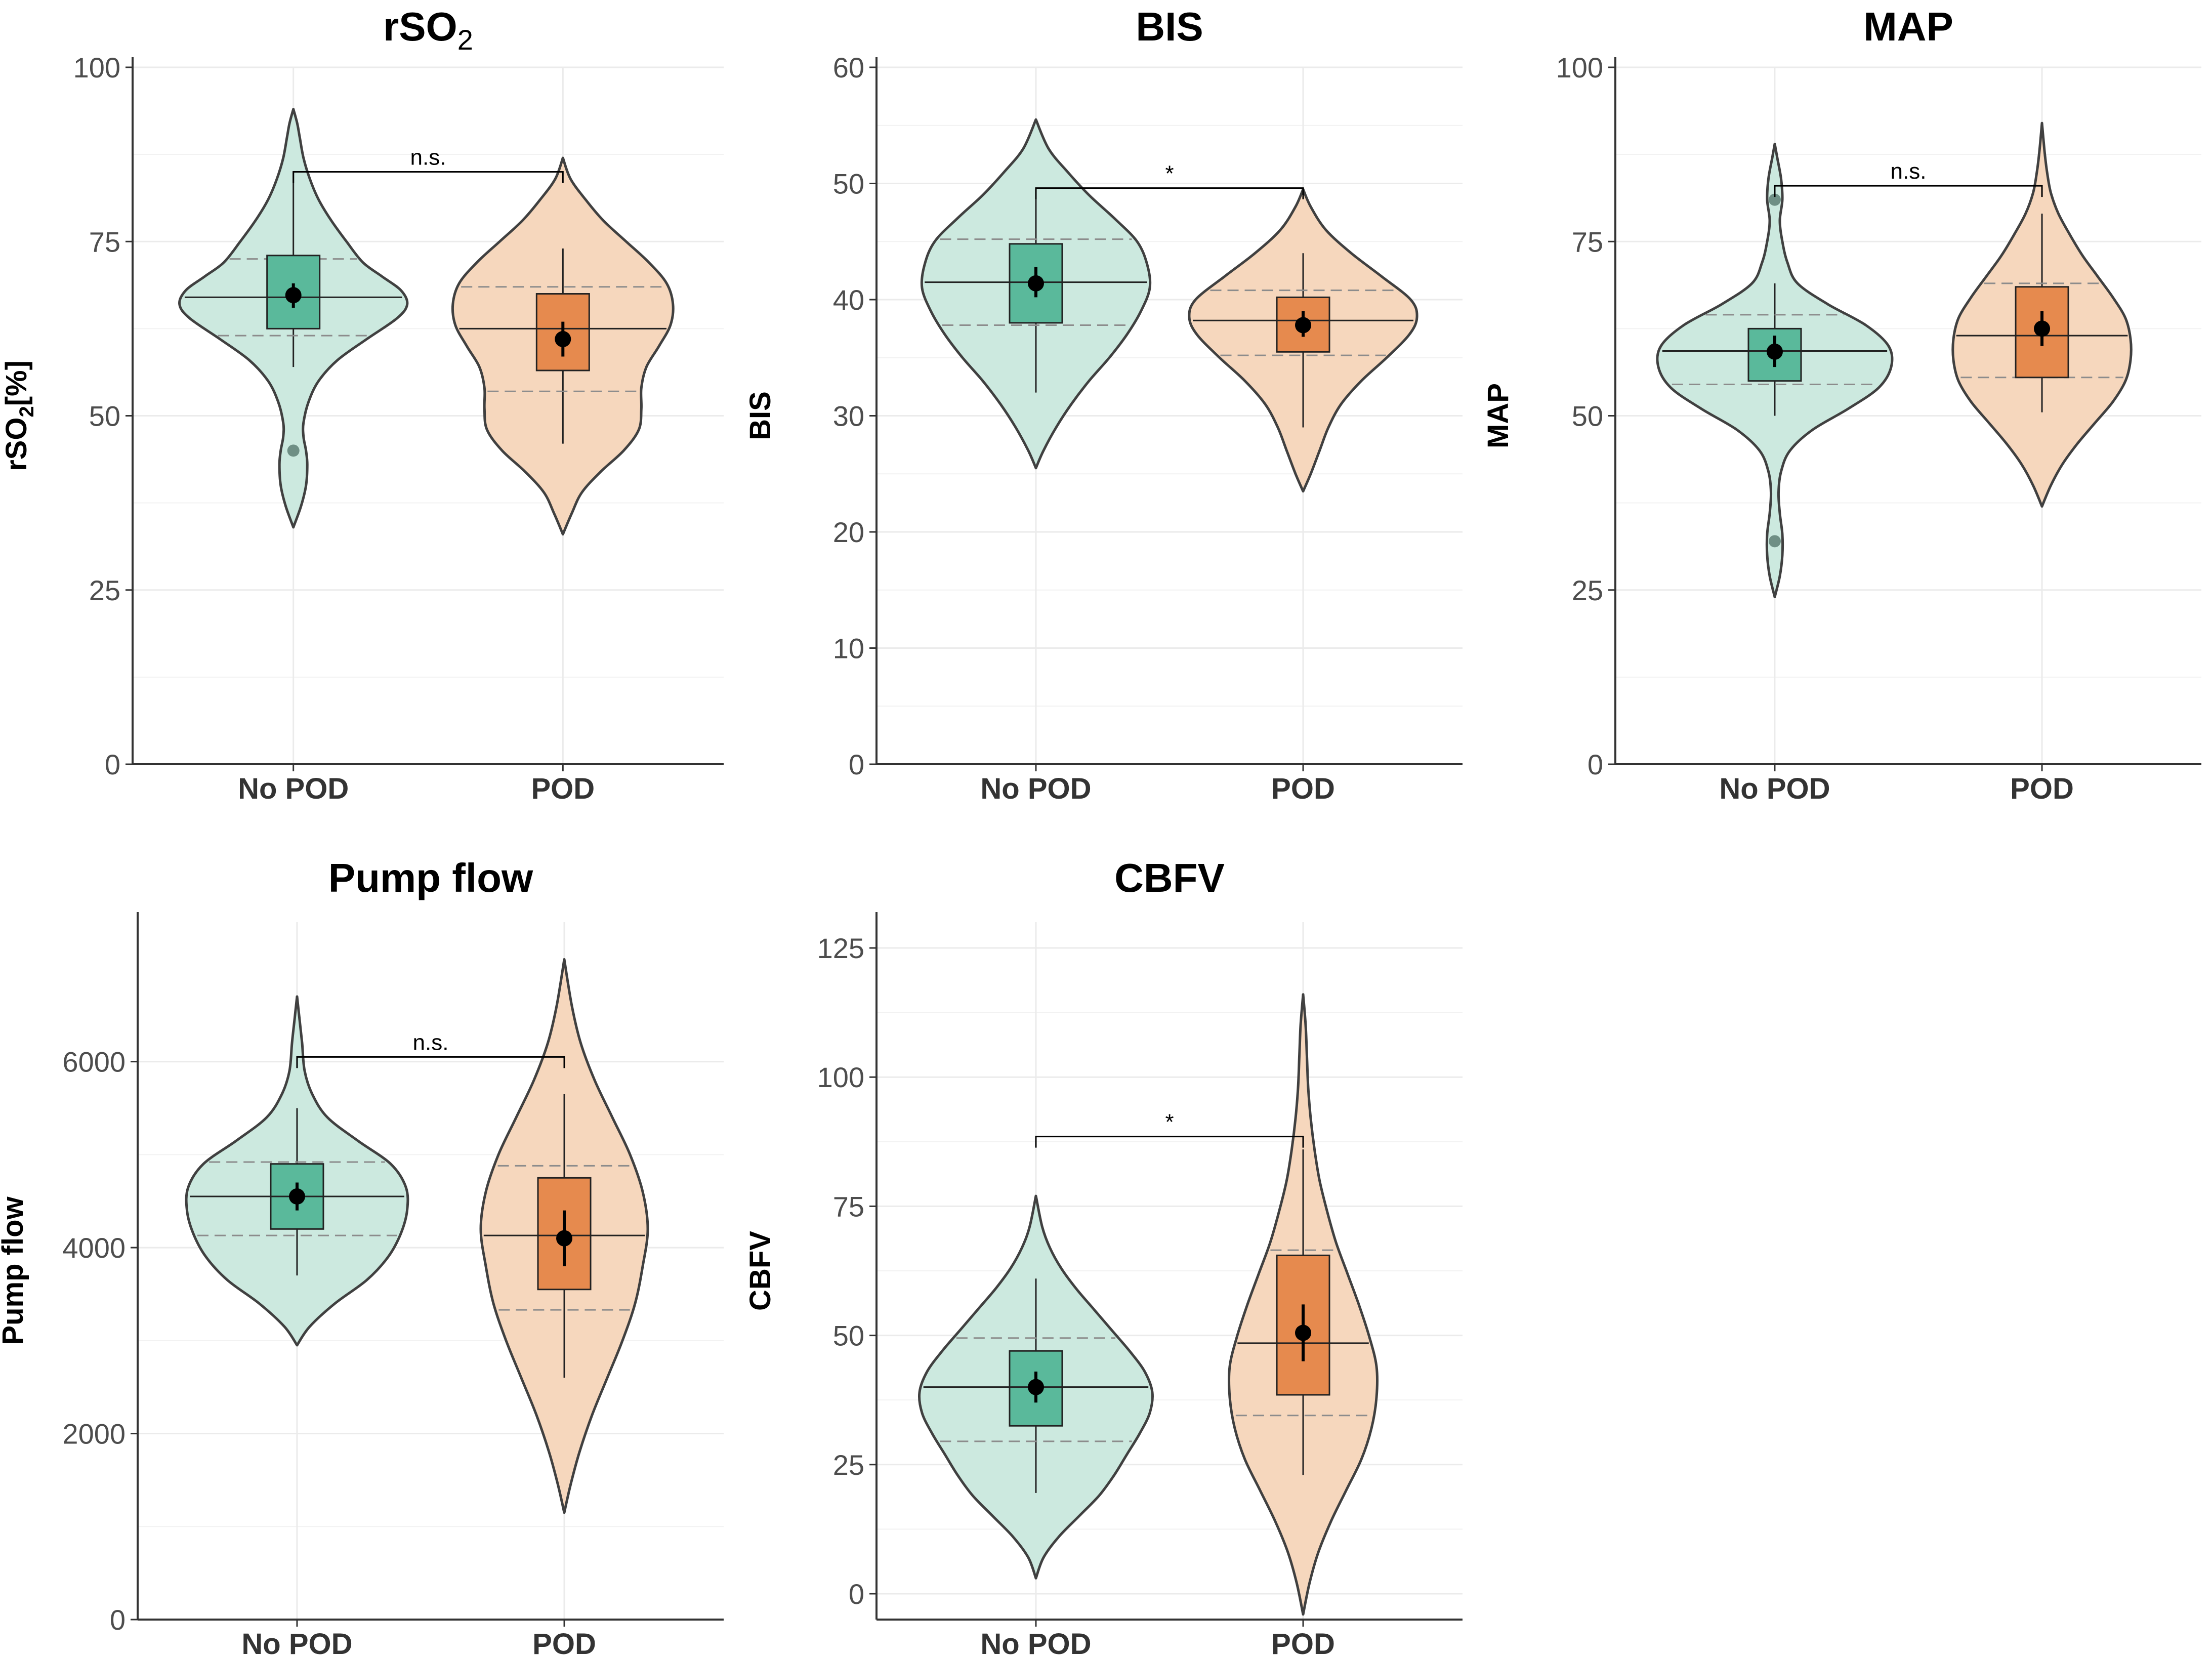 This screenshot has height=1656, width=2212. I want to click on y-tick-label: 20, so click(848, 532).